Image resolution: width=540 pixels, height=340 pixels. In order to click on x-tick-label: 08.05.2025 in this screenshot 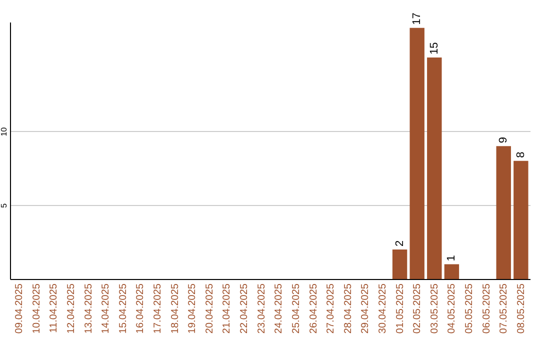, I will do `click(521, 308)`.